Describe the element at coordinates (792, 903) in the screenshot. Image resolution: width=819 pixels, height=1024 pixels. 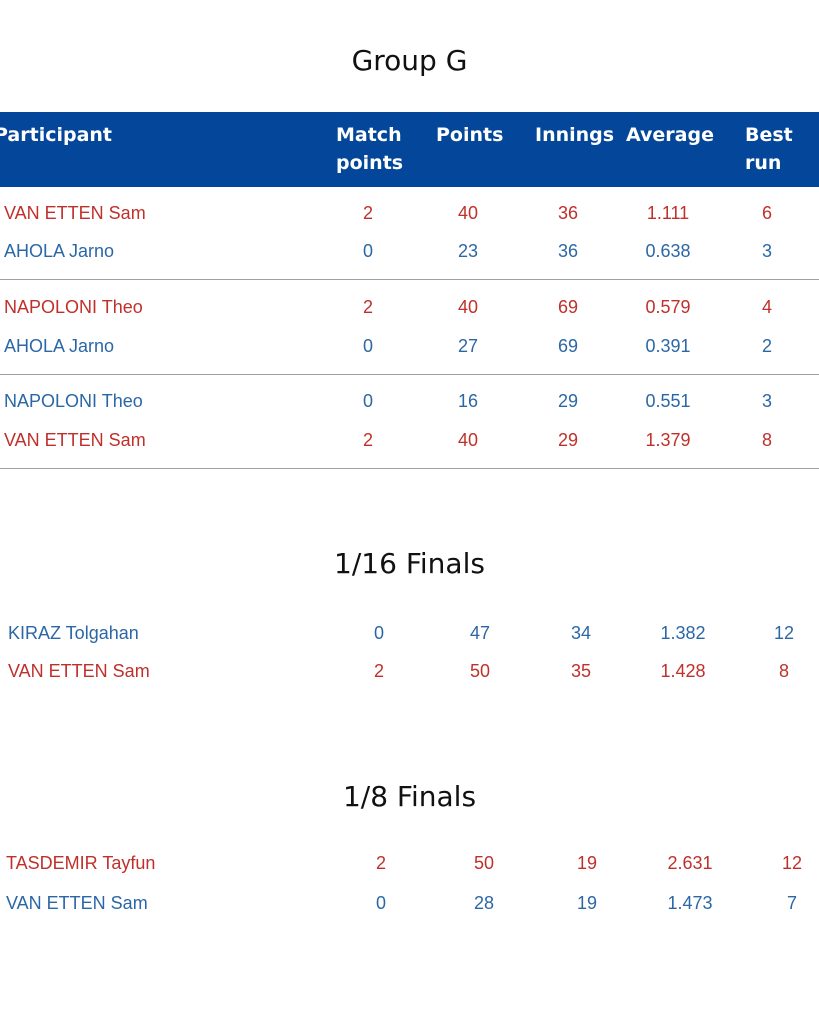
I see `cell-best-run: 7` at that location.